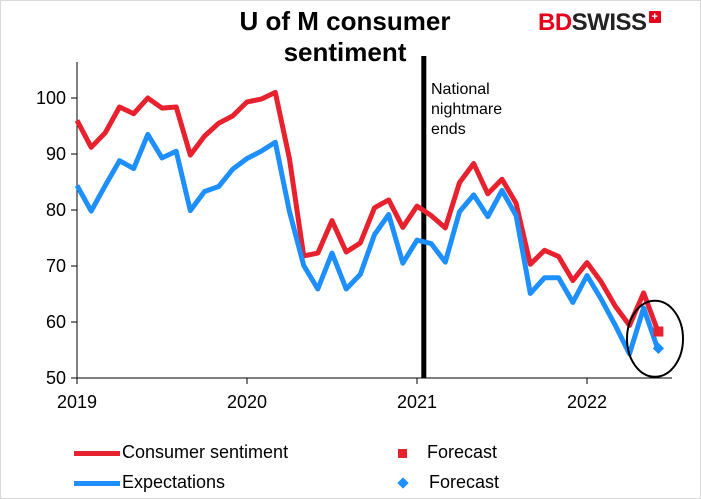 This screenshot has height=499, width=701. I want to click on logo-cross-icon: +, so click(654, 17).